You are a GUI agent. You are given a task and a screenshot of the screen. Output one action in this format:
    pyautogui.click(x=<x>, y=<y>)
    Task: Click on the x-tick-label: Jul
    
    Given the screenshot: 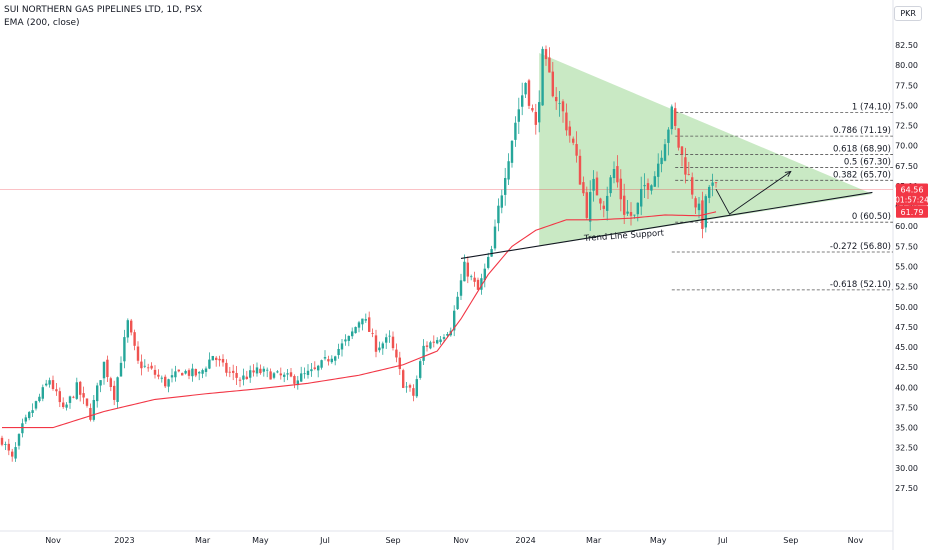 What is the action you would take?
    pyautogui.click(x=324, y=540)
    